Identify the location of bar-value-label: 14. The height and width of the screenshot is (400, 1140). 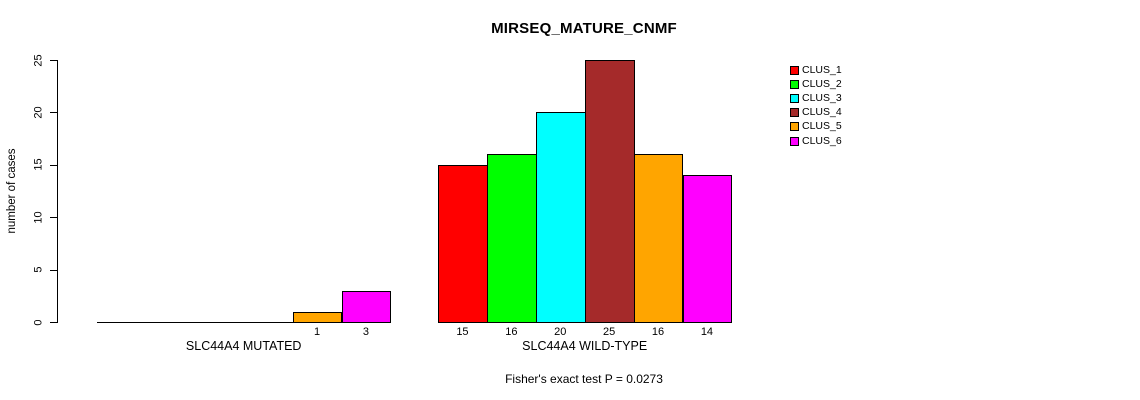
(707, 332).